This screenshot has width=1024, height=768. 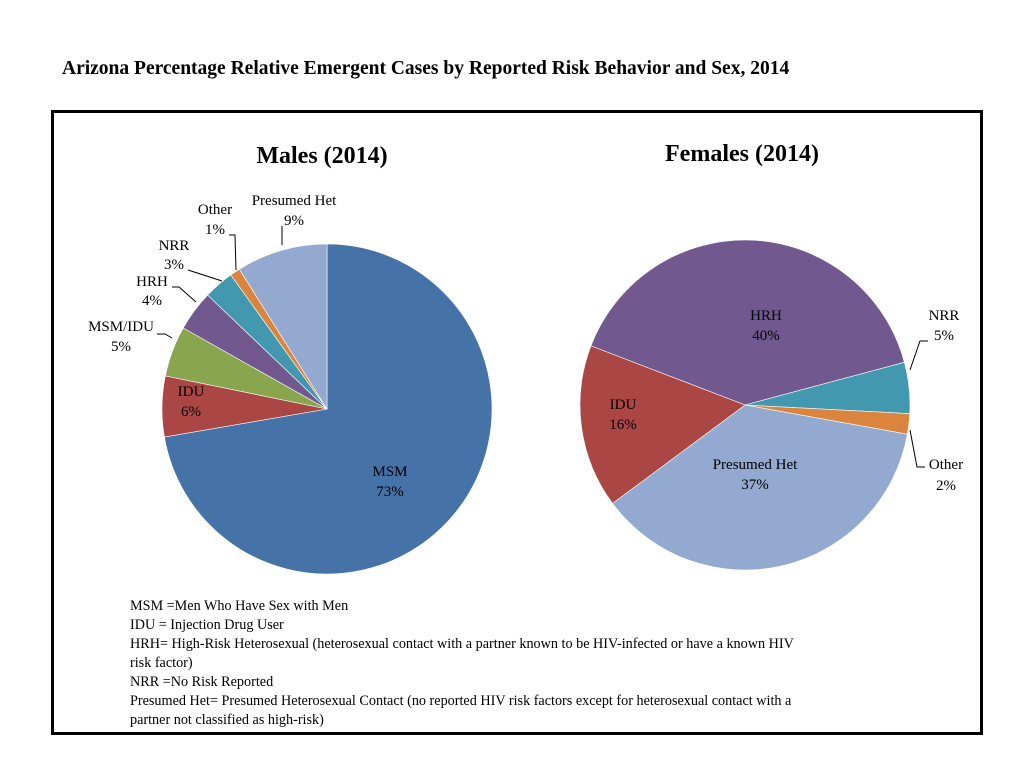 What do you see at coordinates (165, 336) in the screenshot?
I see `leader-line-msm-idu` at bounding box center [165, 336].